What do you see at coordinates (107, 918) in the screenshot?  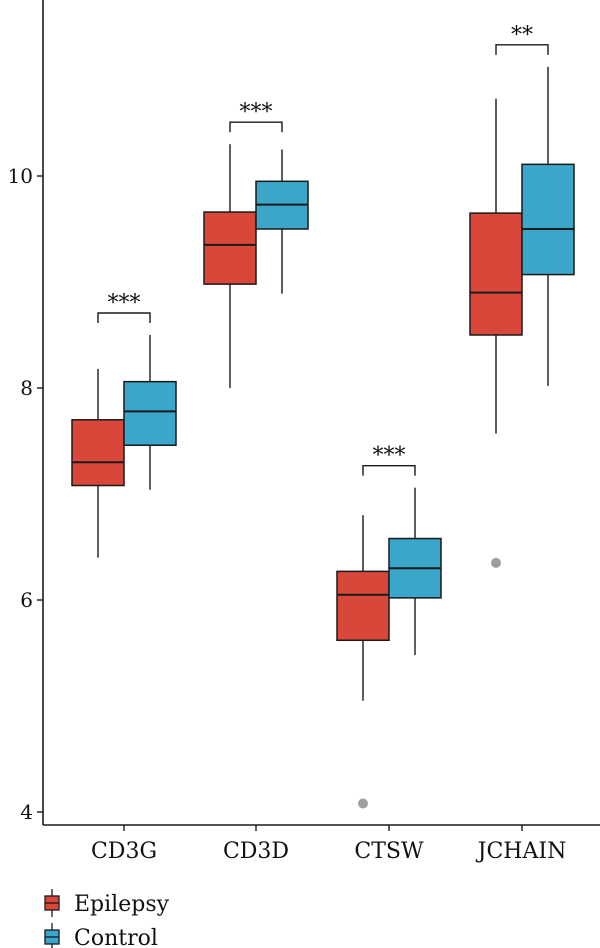 I see `legend: Epilepsy Control` at bounding box center [107, 918].